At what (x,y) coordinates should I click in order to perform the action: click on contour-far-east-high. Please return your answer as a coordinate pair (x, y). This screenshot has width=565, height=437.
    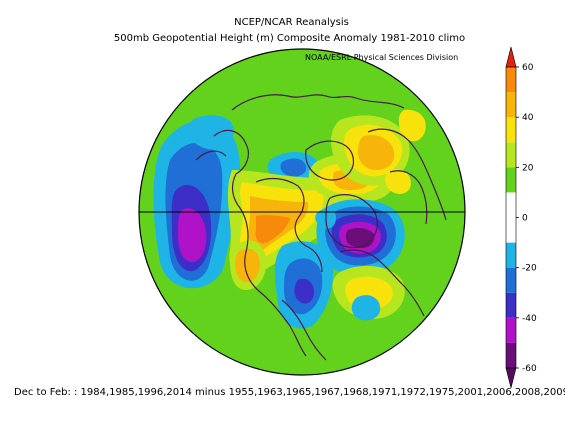
    Looking at the image, I should click on (412, 125).